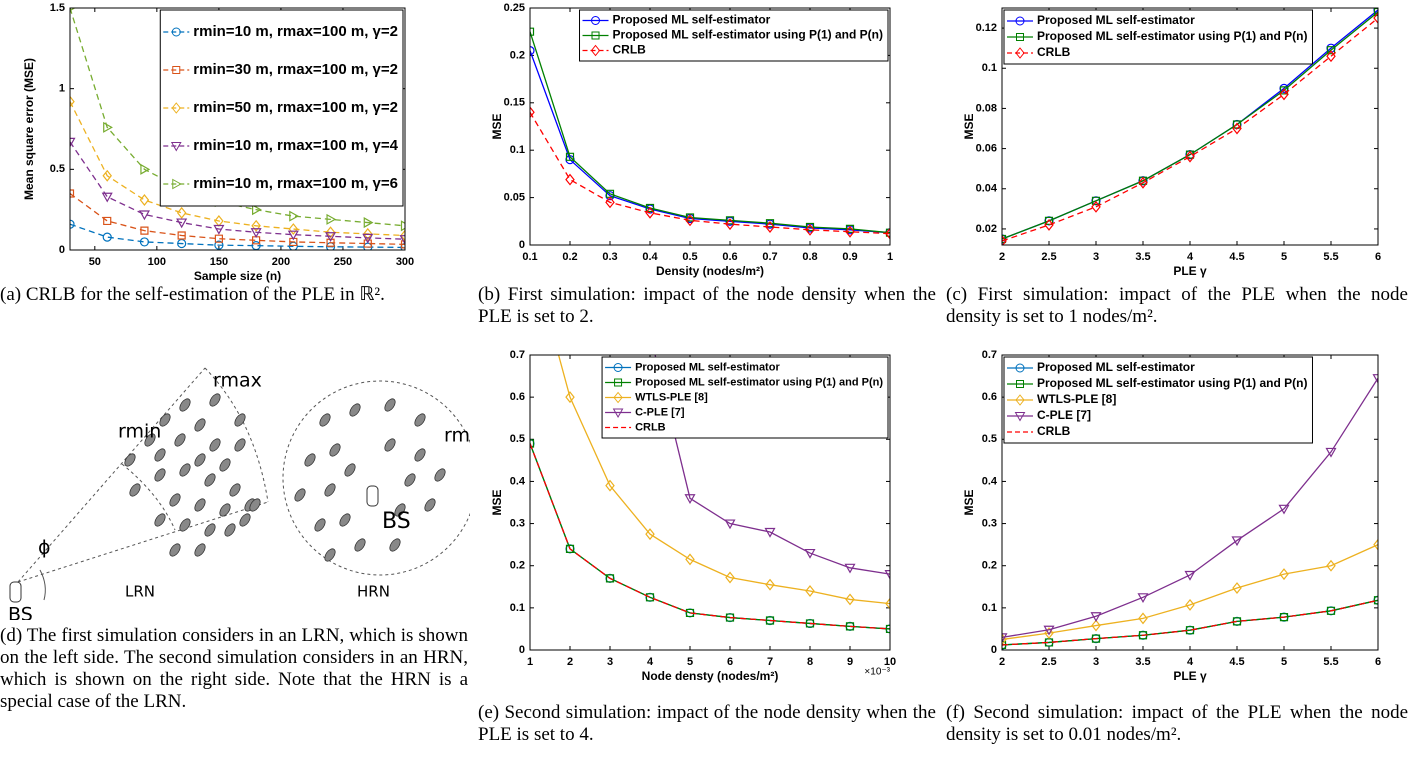 This screenshot has width=1411, height=759. I want to click on x-tick-label: 10, so click(890, 662).